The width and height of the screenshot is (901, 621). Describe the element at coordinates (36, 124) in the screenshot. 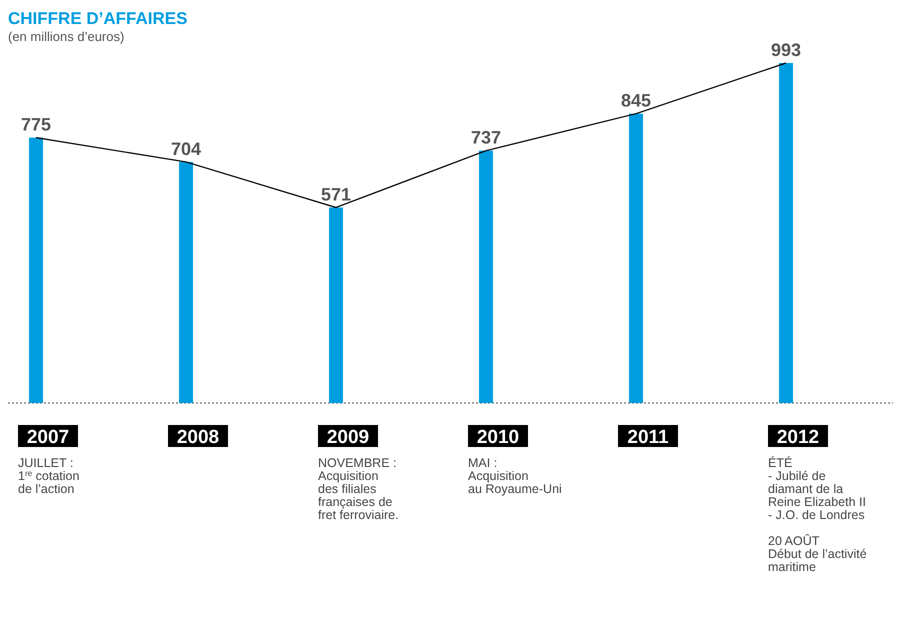

I see `data-label: 775` at that location.